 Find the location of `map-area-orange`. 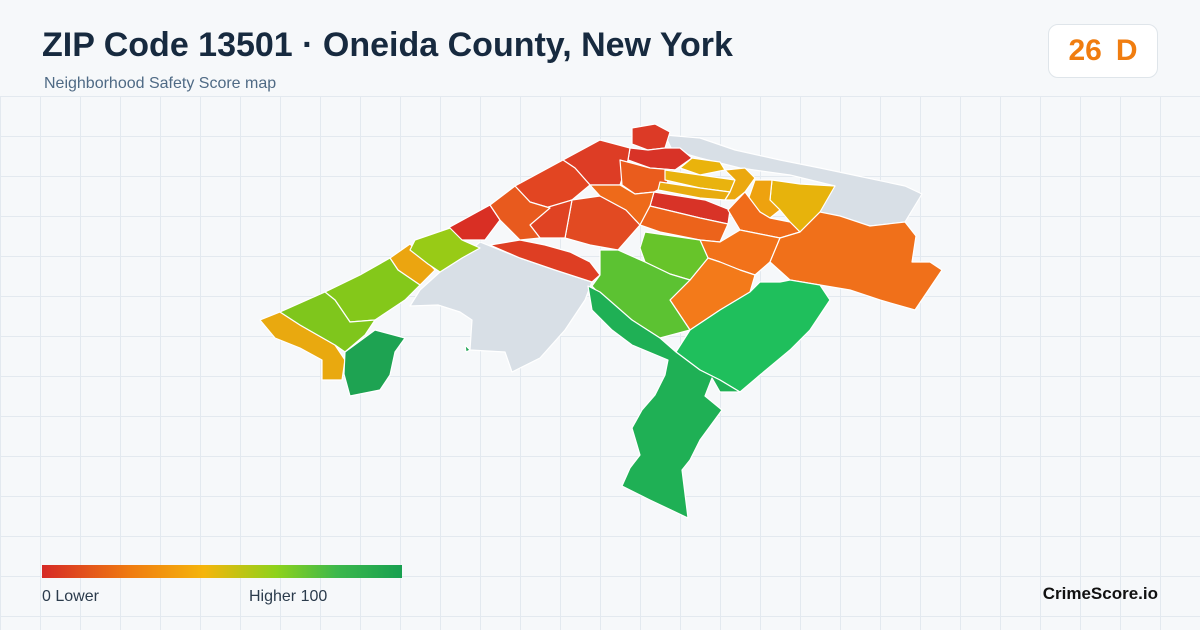

map-area-orange is located at coordinates (856, 261).